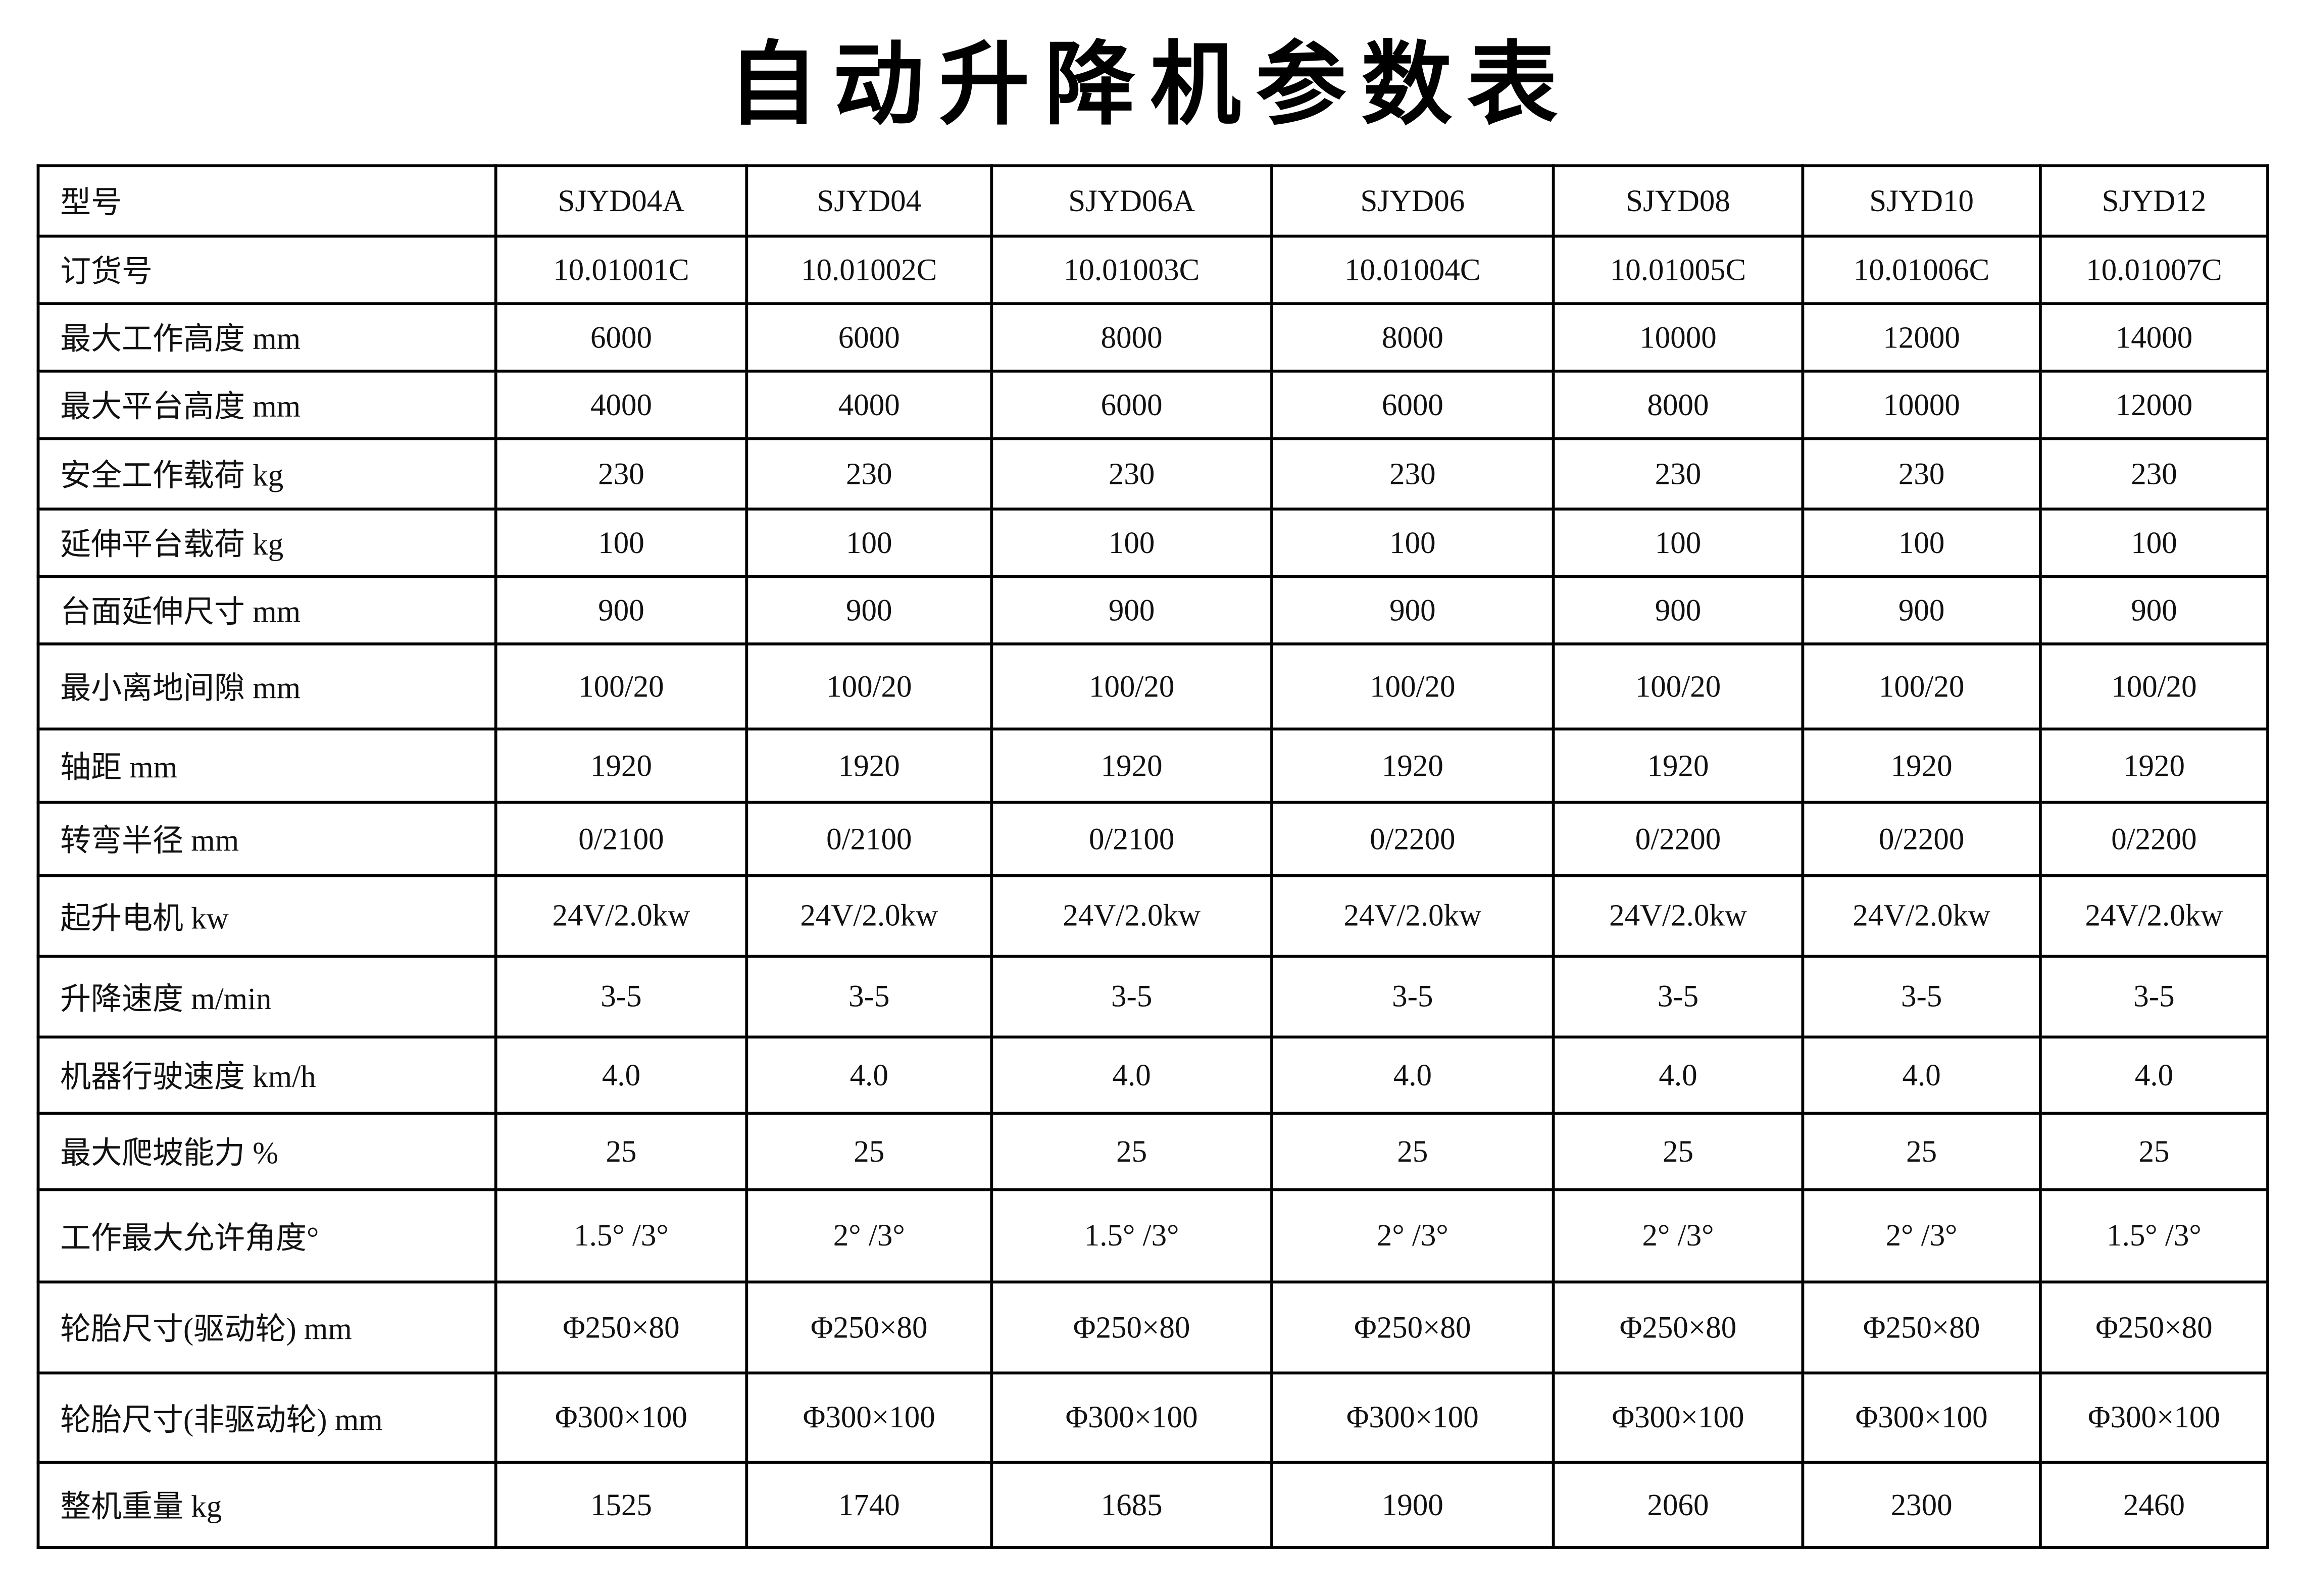 Image resolution: width=2300 pixels, height=1596 pixels. I want to click on model-header-cell: SJYD06, so click(1412, 201).